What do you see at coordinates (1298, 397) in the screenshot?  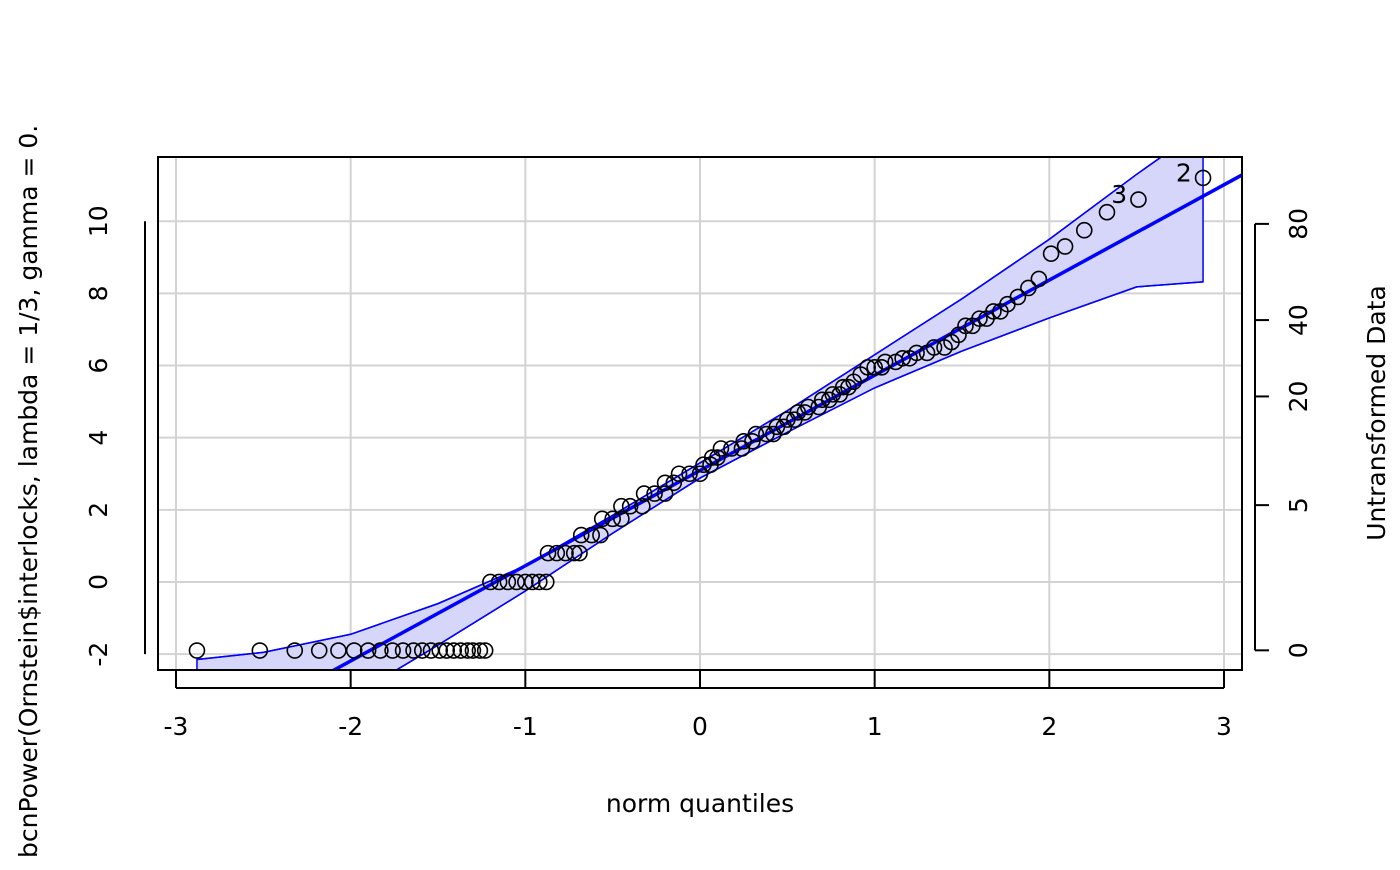 I see `y2-tick-label: 20` at bounding box center [1298, 397].